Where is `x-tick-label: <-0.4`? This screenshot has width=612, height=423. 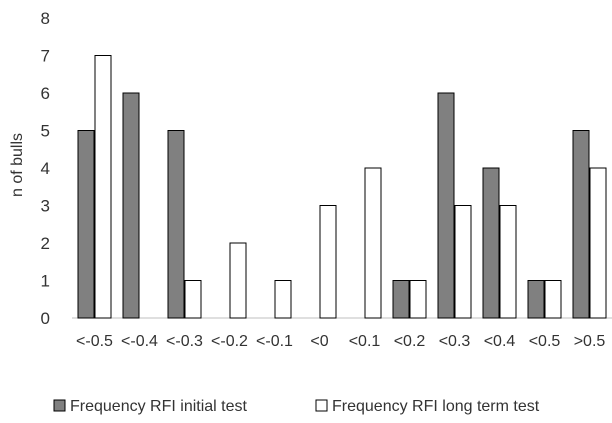 x-tick-label: <-0.4 is located at coordinates (139, 341).